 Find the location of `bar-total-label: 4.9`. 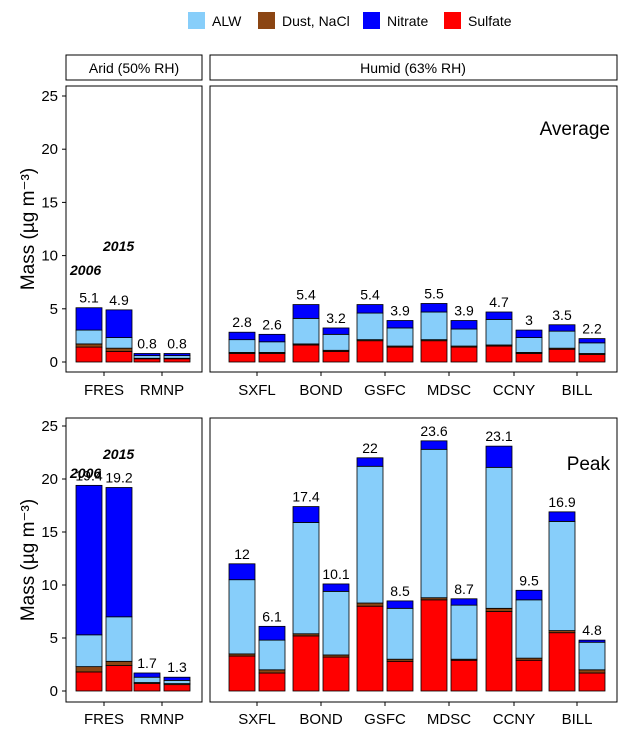

bar-total-label: 4.9 is located at coordinates (119, 300).